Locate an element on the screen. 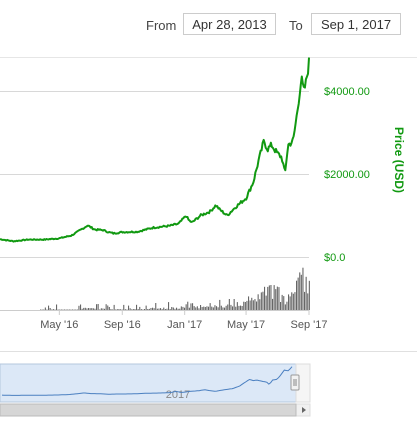  volume-bars is located at coordinates (175, 288).